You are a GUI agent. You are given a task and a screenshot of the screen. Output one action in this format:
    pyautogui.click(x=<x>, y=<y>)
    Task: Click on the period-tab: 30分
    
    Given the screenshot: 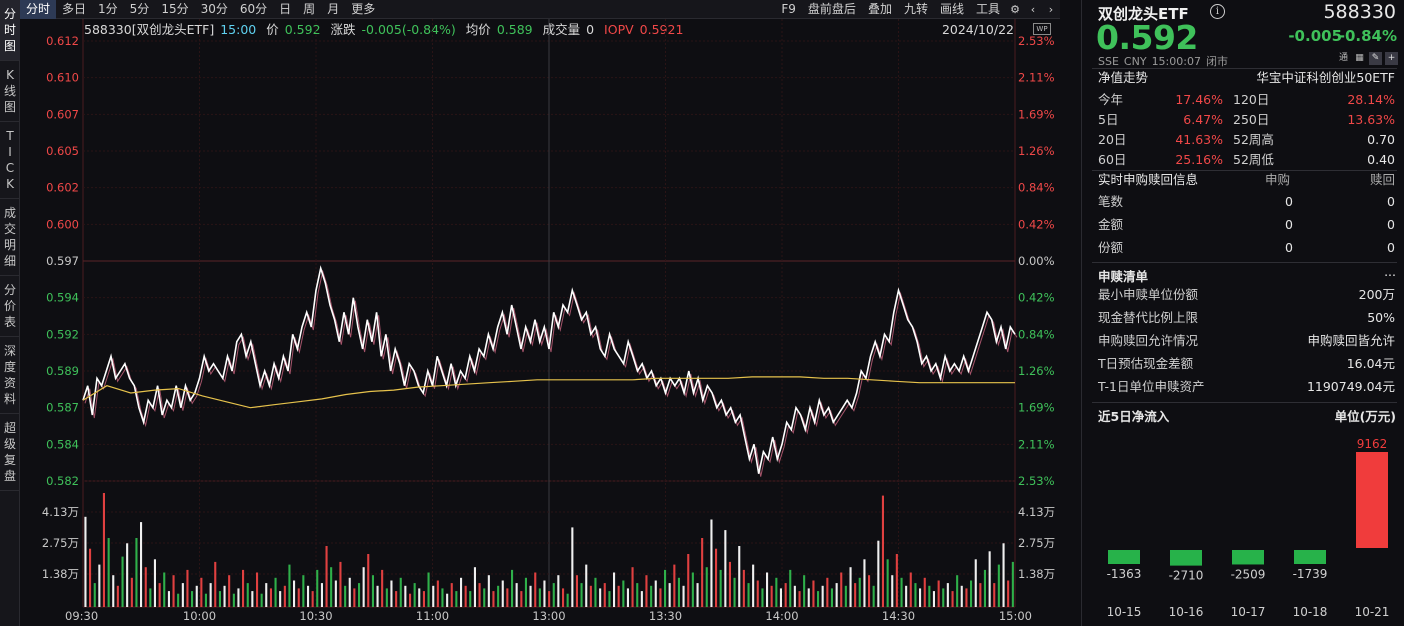 What is the action you would take?
    pyautogui.click(x=214, y=8)
    